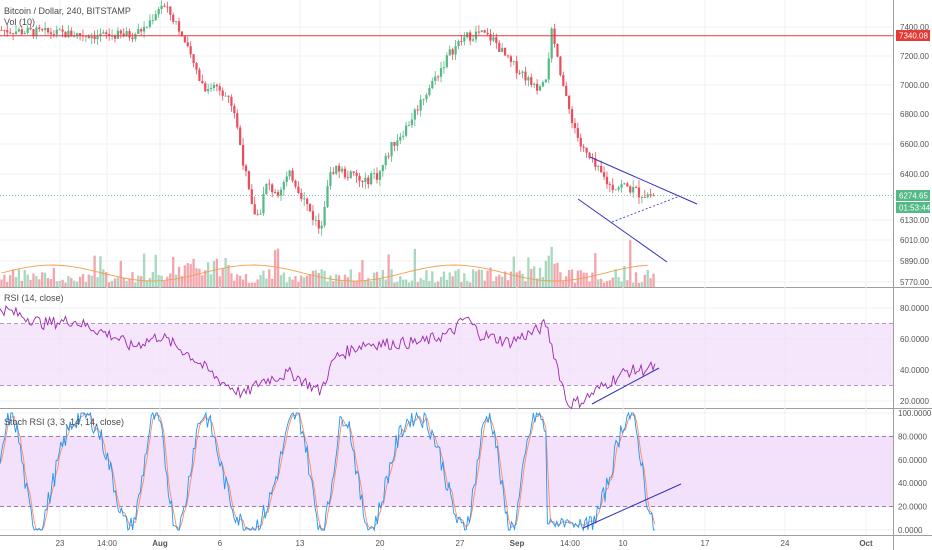  I want to click on price-tick-label: 5770.00, so click(914, 282).